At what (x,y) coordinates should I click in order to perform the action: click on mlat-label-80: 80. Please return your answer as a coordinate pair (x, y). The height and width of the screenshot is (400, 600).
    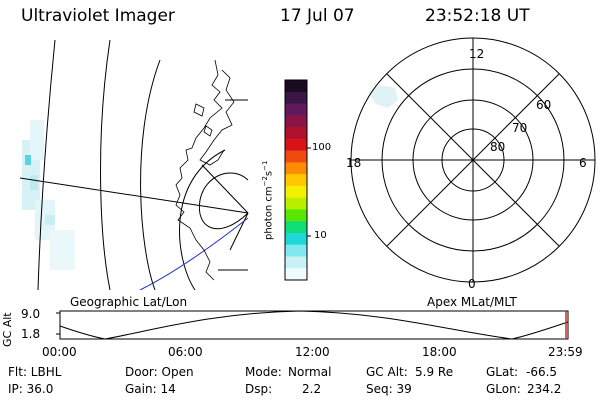
    Looking at the image, I should click on (498, 147).